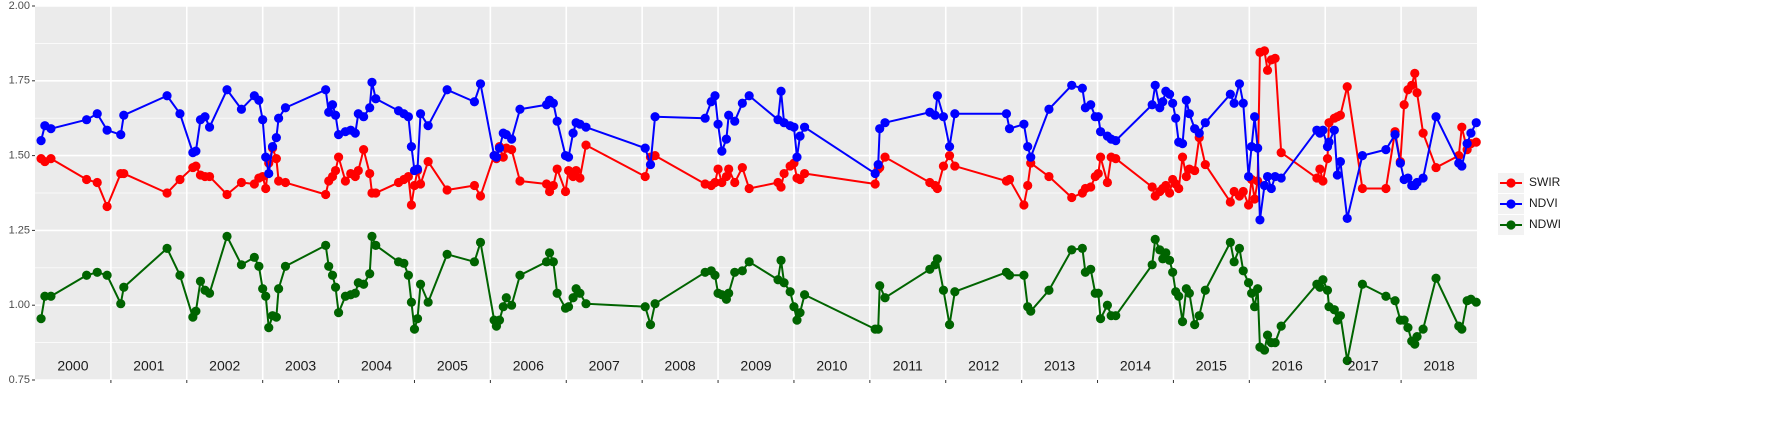 This screenshot has width=1773, height=442. What do you see at coordinates (19, 305) in the screenshot?
I see `y-tick-label: 1.00` at bounding box center [19, 305].